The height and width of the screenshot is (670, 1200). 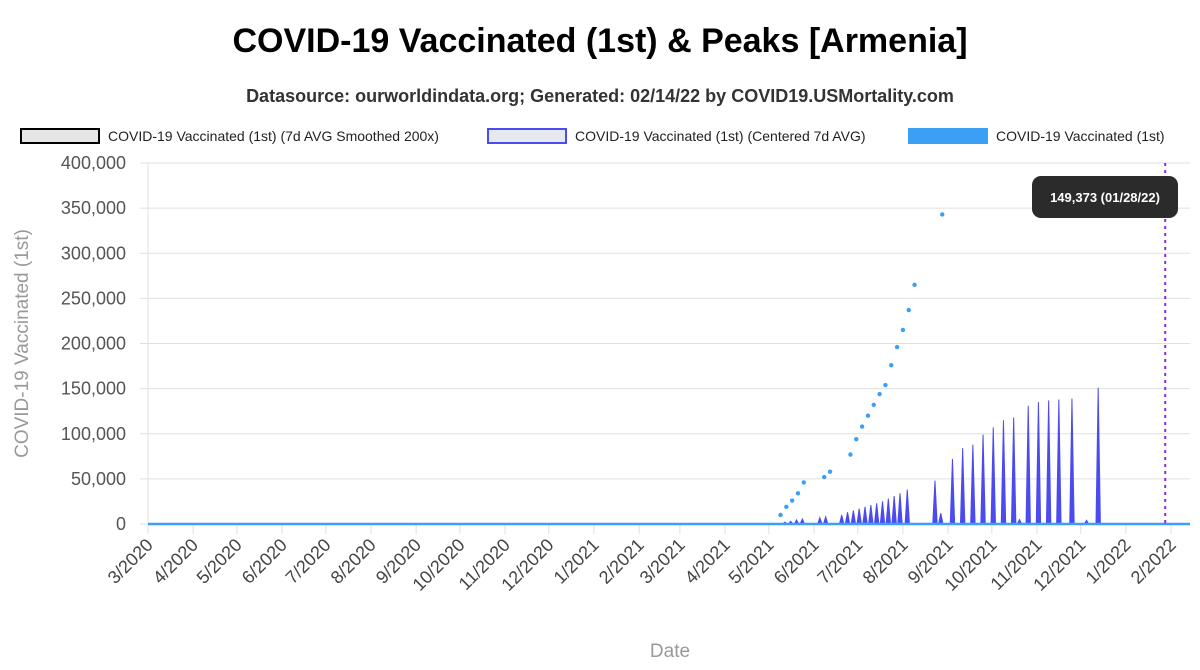 What do you see at coordinates (22, 343) in the screenshot?
I see `y-axis-title: COVID-19 Vaccinated (1st)` at bounding box center [22, 343].